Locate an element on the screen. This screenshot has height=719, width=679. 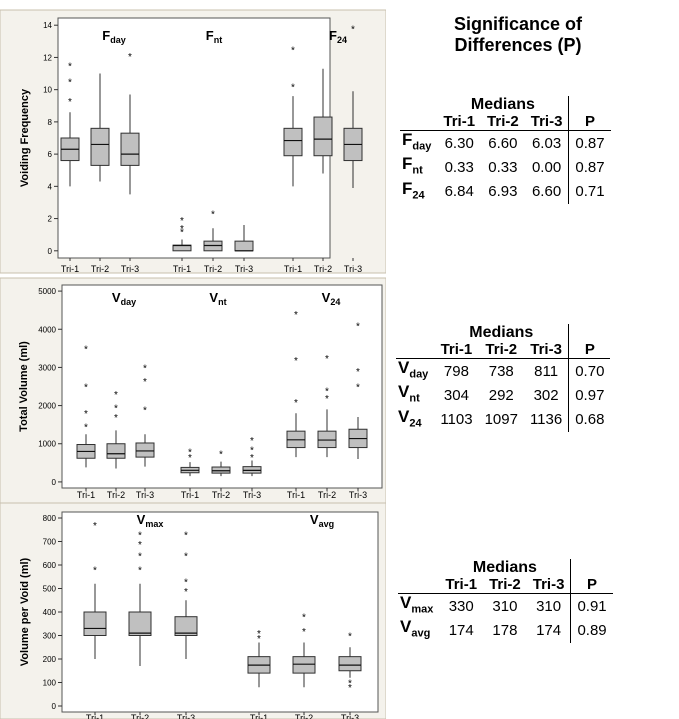
y-axis-label: Total Volume (ml) is located at coordinates (24, 386).